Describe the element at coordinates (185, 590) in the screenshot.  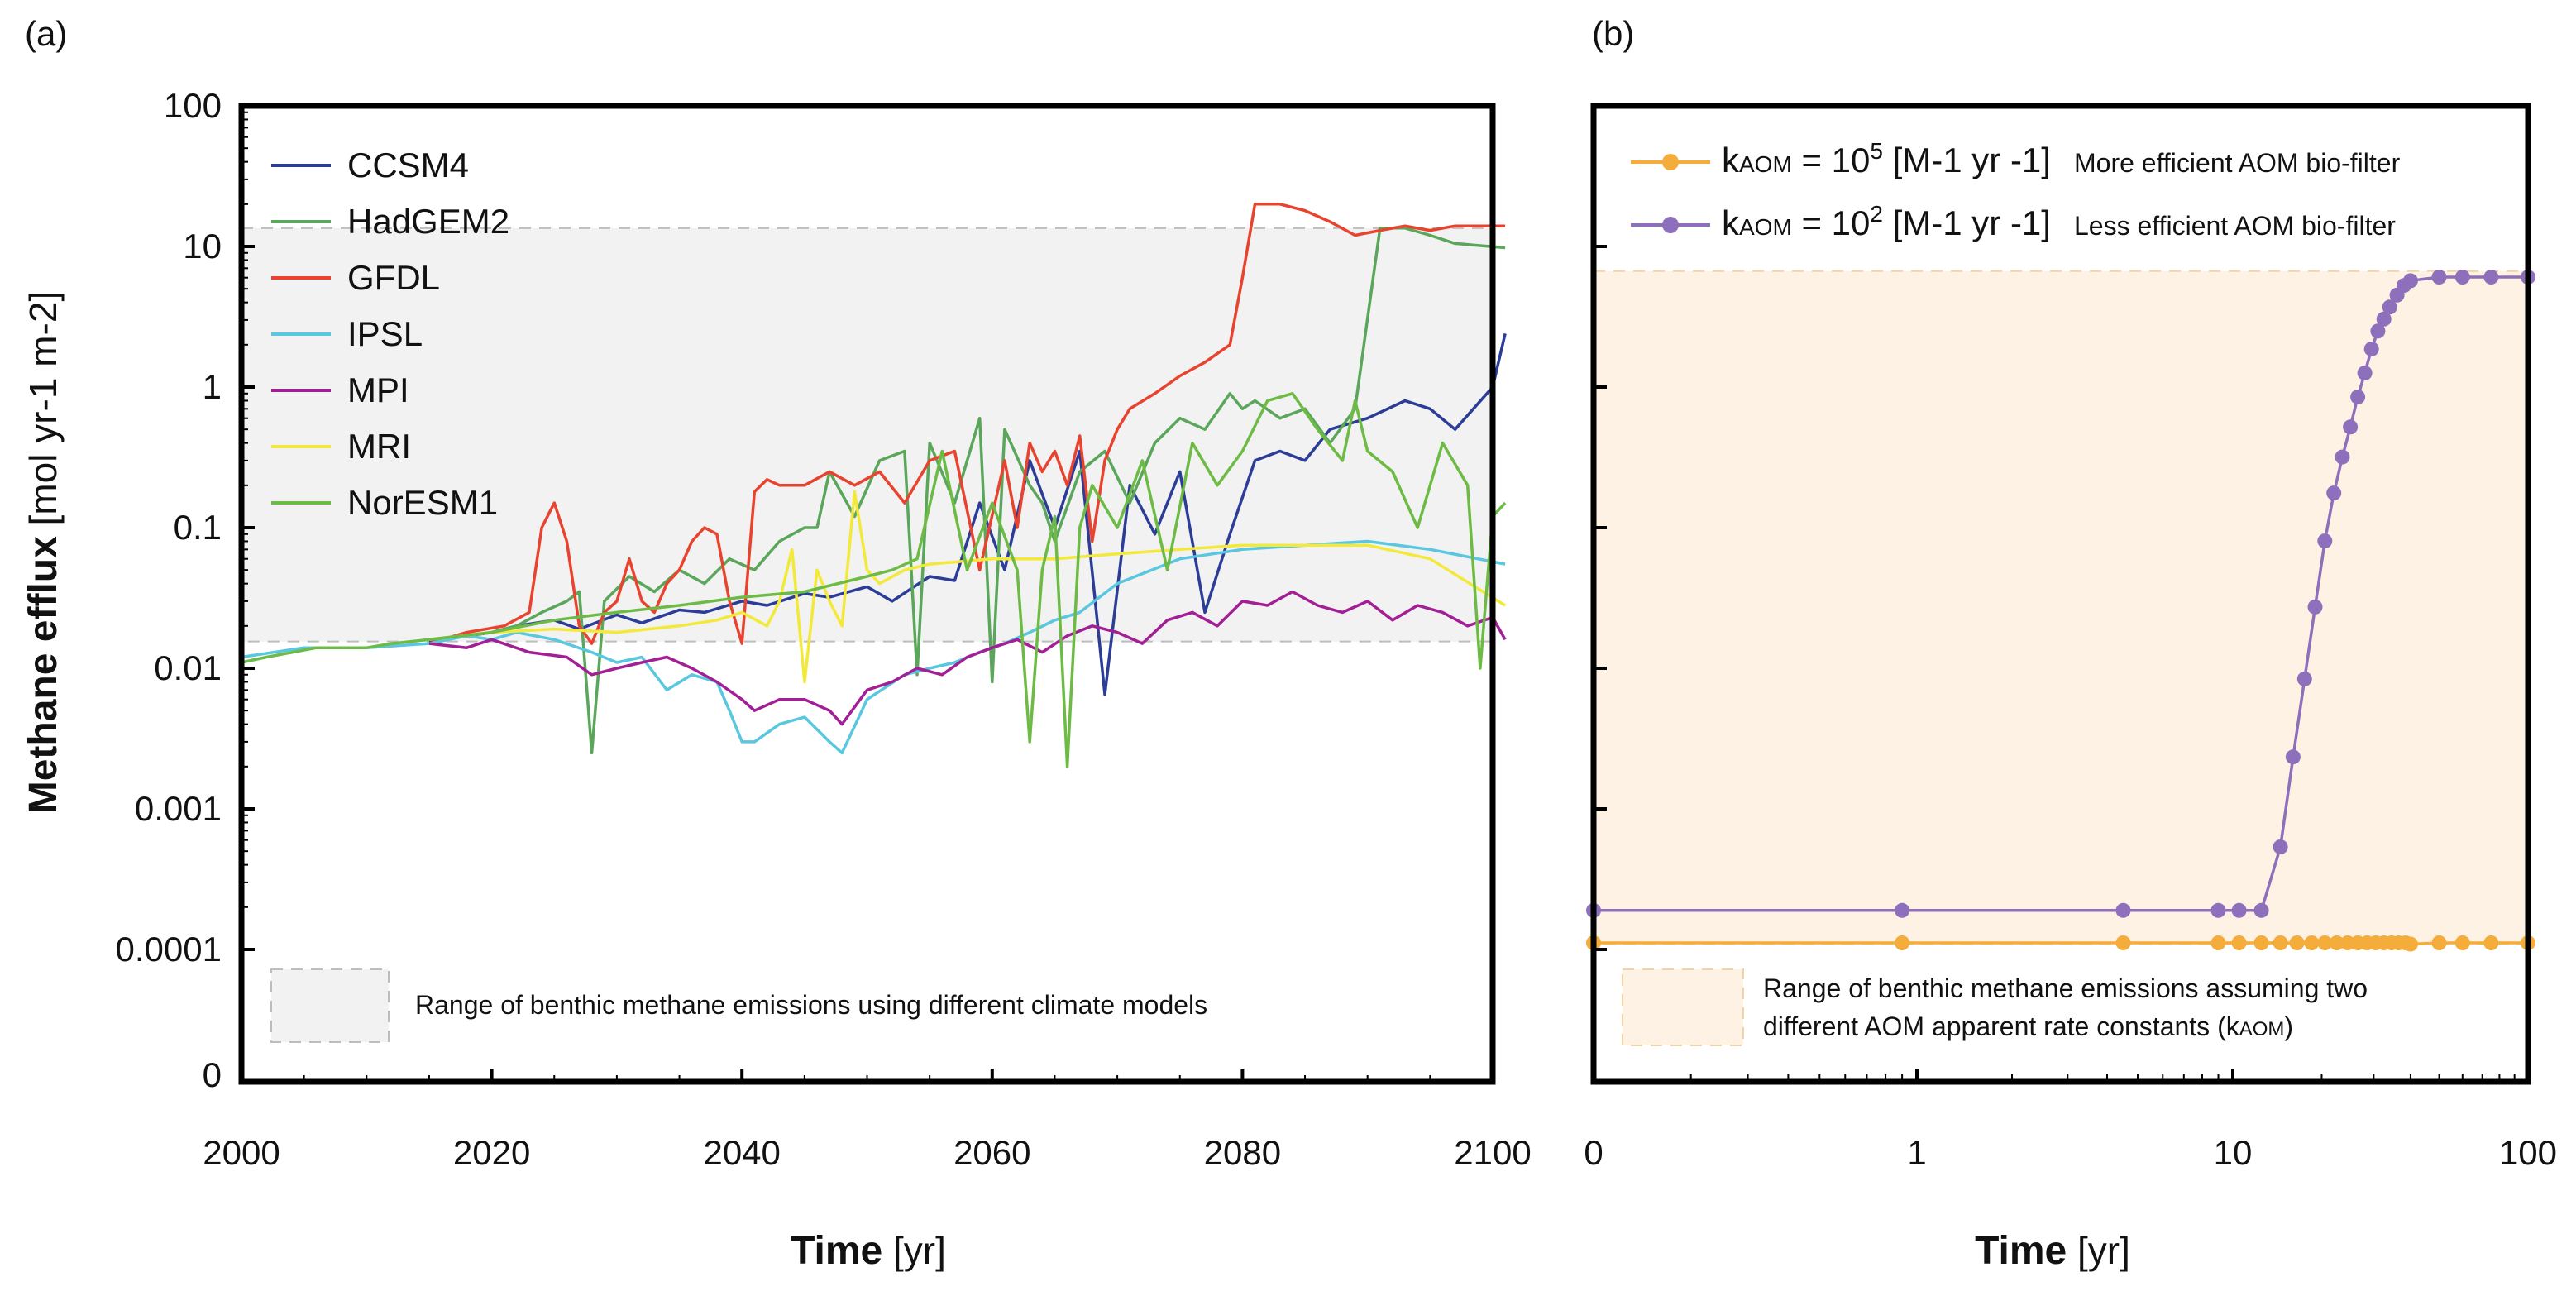
I see `y-axis-a: 100 10 1 0.1 0.01 0.001 0.0001 0` at that location.